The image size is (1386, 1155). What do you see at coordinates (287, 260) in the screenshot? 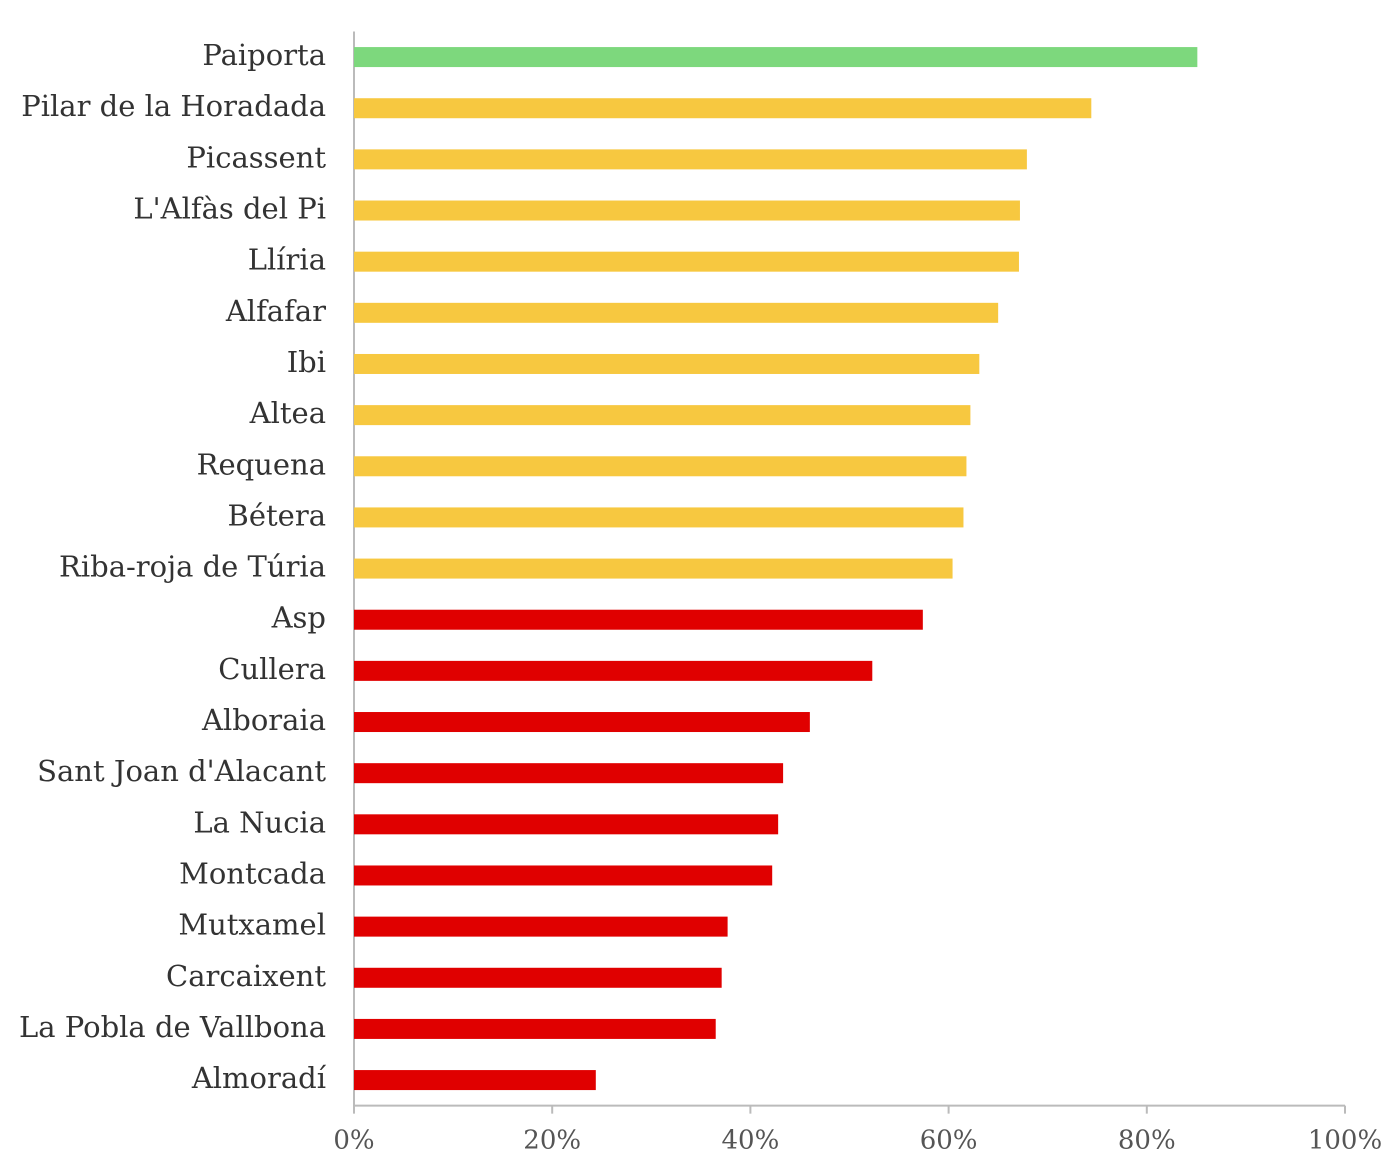
I see `y-tick-label: Llíria` at bounding box center [287, 260].